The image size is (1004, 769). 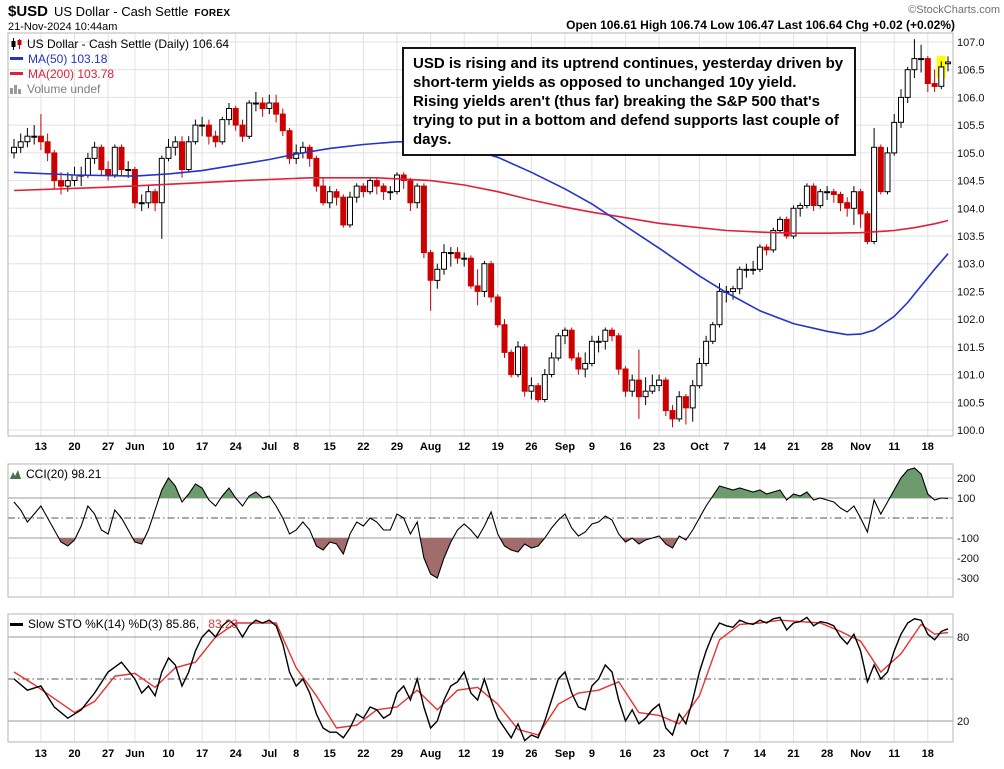 What do you see at coordinates (128, 43) in the screenshot?
I see `legend-main-label: US Dollar - Cash Settle (Daily) 106.64` at bounding box center [128, 43].